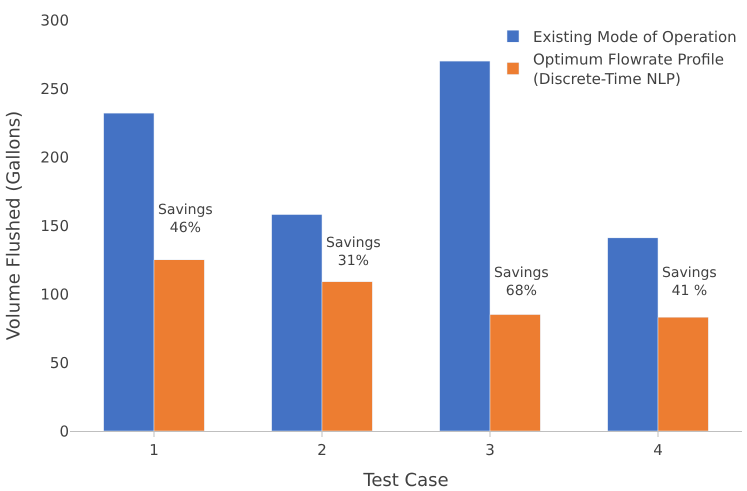 Image resolution: width=747 pixels, height=491 pixels. Describe the element at coordinates (54, 225) in the screenshot. I see `y-tick-label: 150` at that location.